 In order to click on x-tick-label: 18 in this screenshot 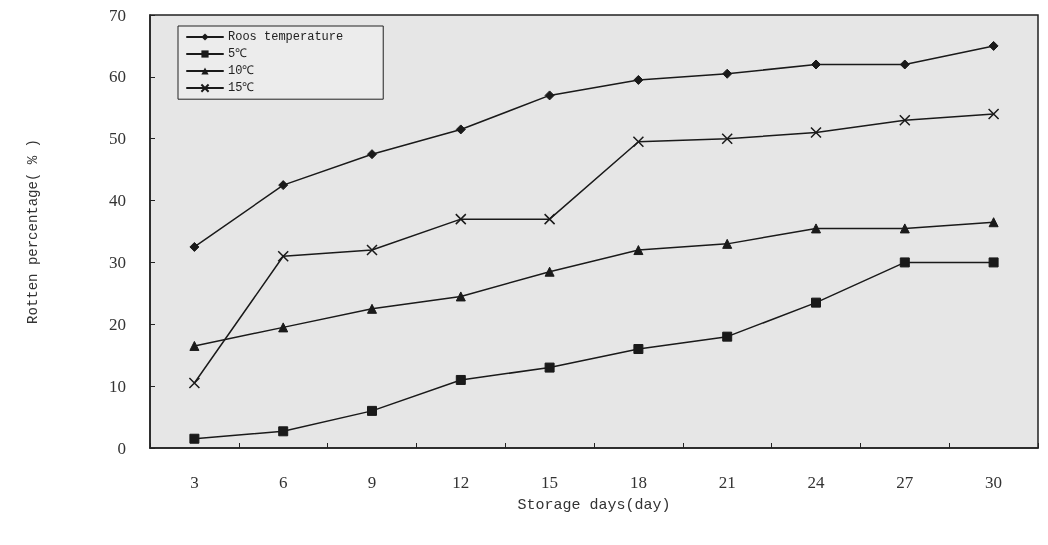, I will do `click(638, 482)`.